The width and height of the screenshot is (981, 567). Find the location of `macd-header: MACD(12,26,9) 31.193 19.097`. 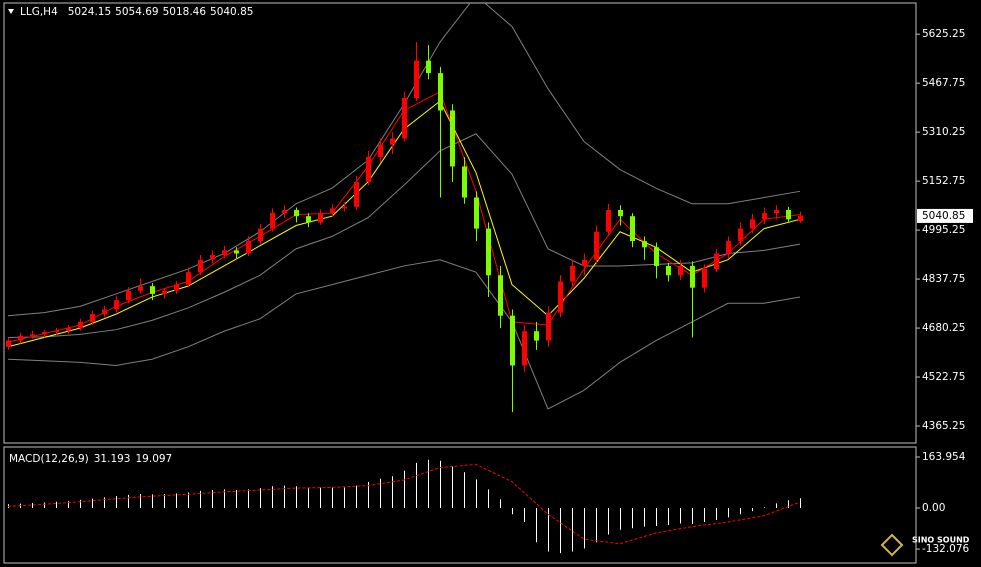

macd-header: MACD(12,26,9) 31.193 19.097 is located at coordinates (90, 459).